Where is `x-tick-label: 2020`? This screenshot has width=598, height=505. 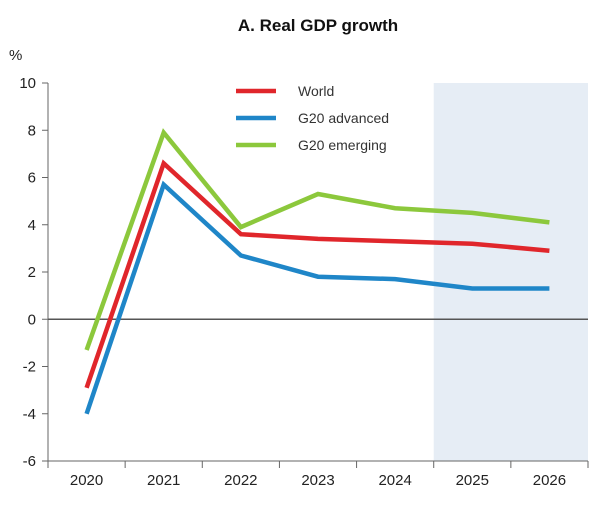 x-tick-label: 2020 is located at coordinates (86, 480).